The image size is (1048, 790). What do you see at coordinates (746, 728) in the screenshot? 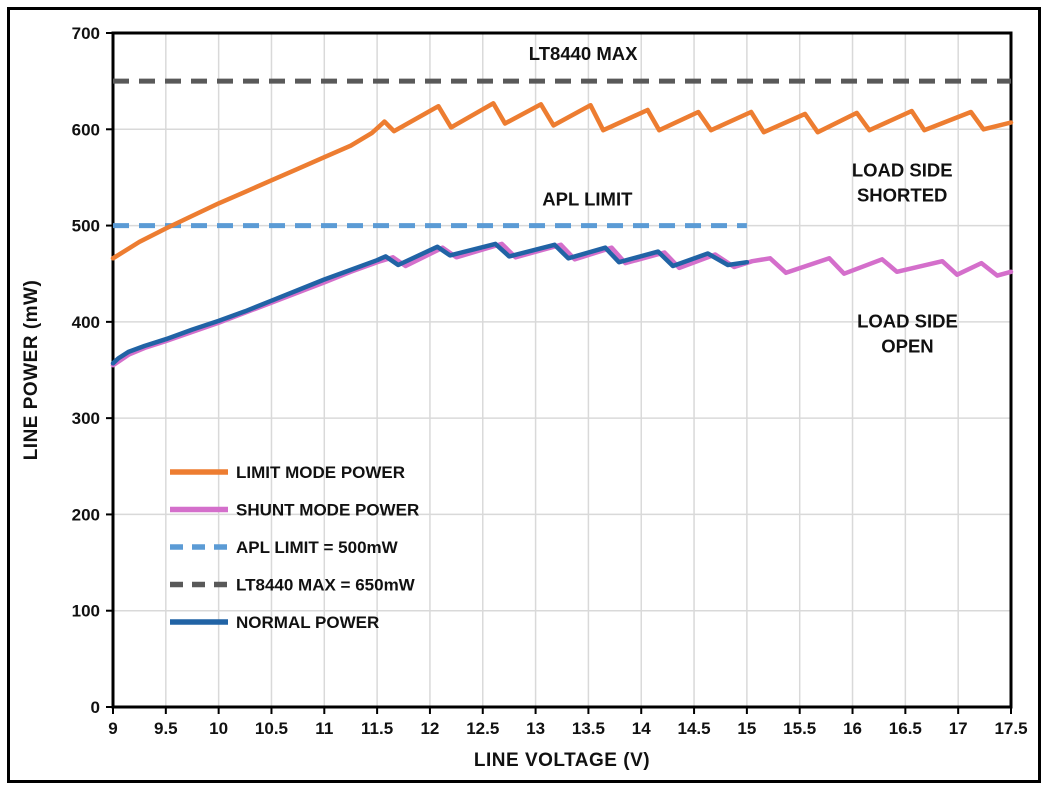
I see `x-tick-label: 15` at bounding box center [746, 728].